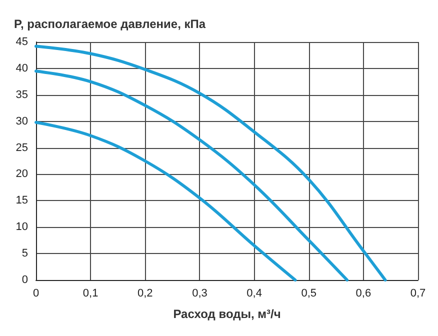 The image size is (438, 336). I want to click on x-axis-title: Расход воды, м³/ч, so click(227, 314).